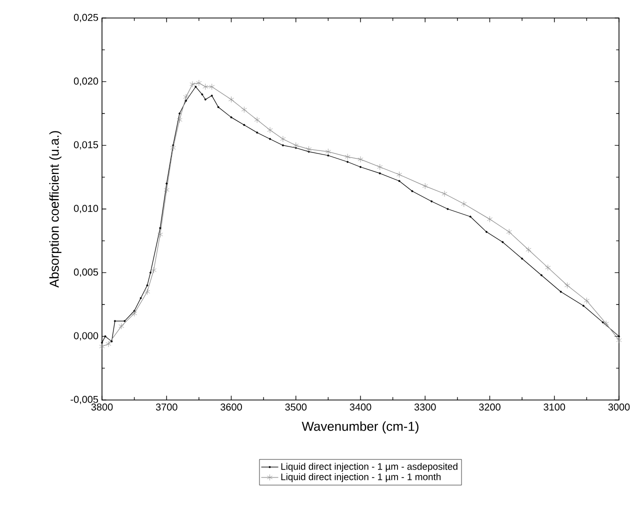  What do you see at coordinates (86, 82) in the screenshot?
I see `y-tick-label: 0,020` at bounding box center [86, 82].